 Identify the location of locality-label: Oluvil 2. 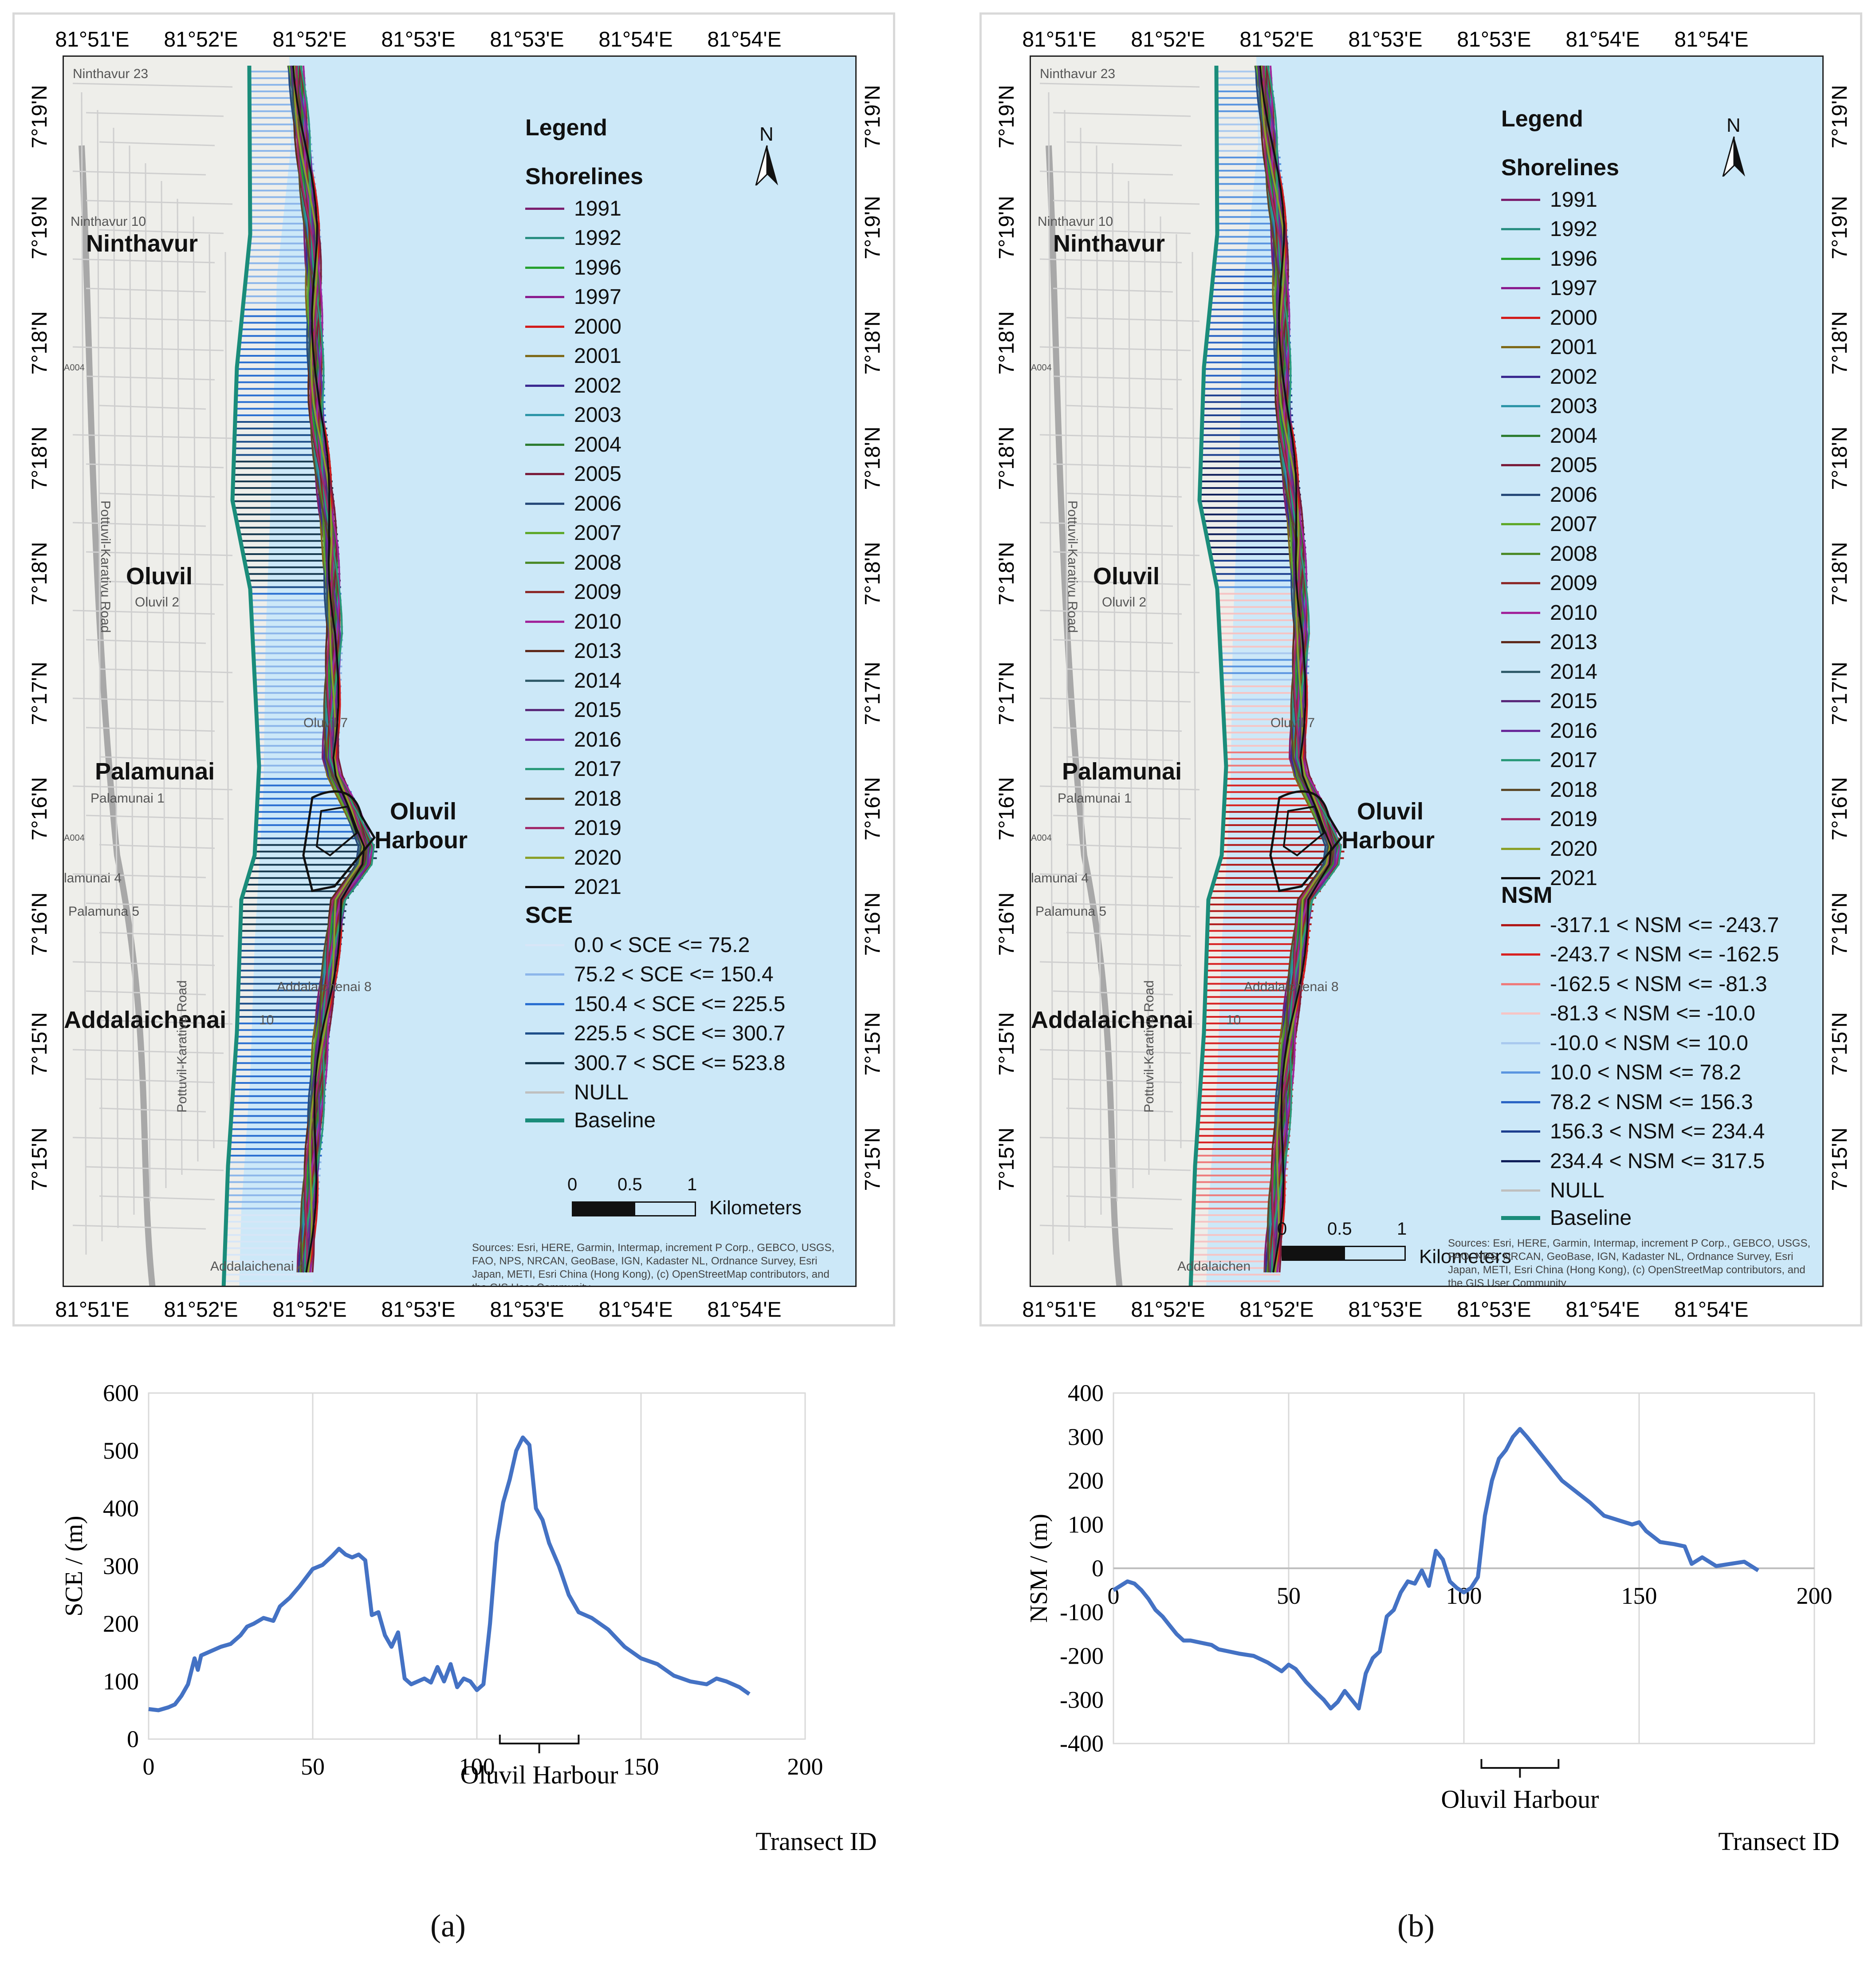
(157, 602).